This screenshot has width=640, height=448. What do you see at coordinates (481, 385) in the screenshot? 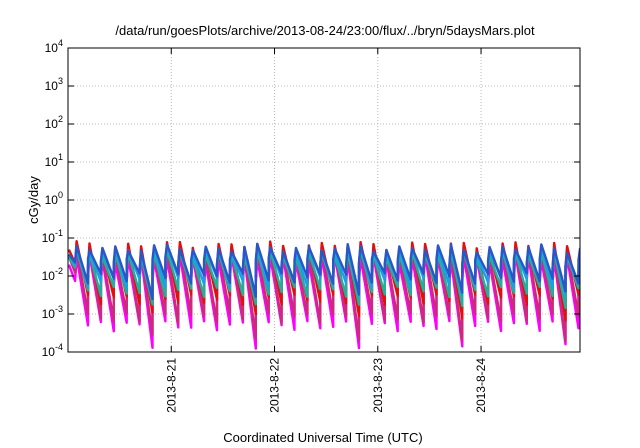
I see `x-tick-label: 2013-8-24` at bounding box center [481, 385].